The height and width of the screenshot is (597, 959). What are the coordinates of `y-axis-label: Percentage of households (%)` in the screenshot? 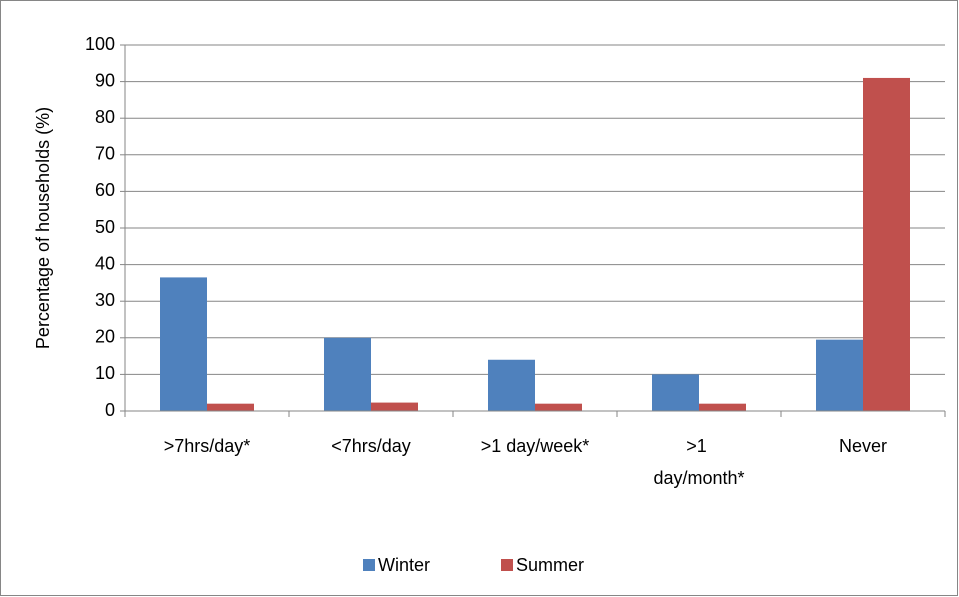 It's located at (43, 228).